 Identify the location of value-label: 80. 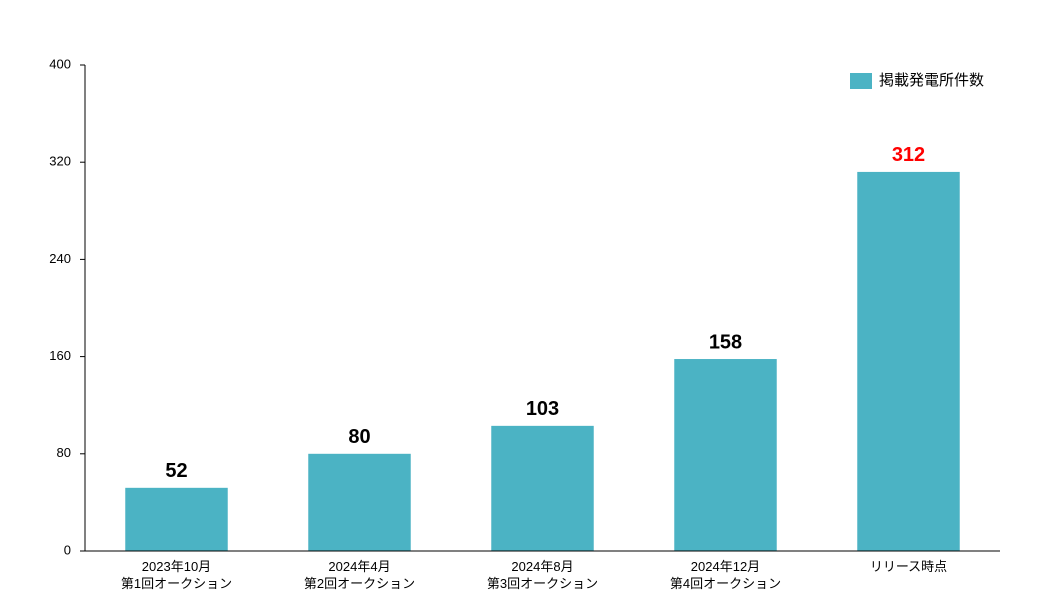
(359, 437).